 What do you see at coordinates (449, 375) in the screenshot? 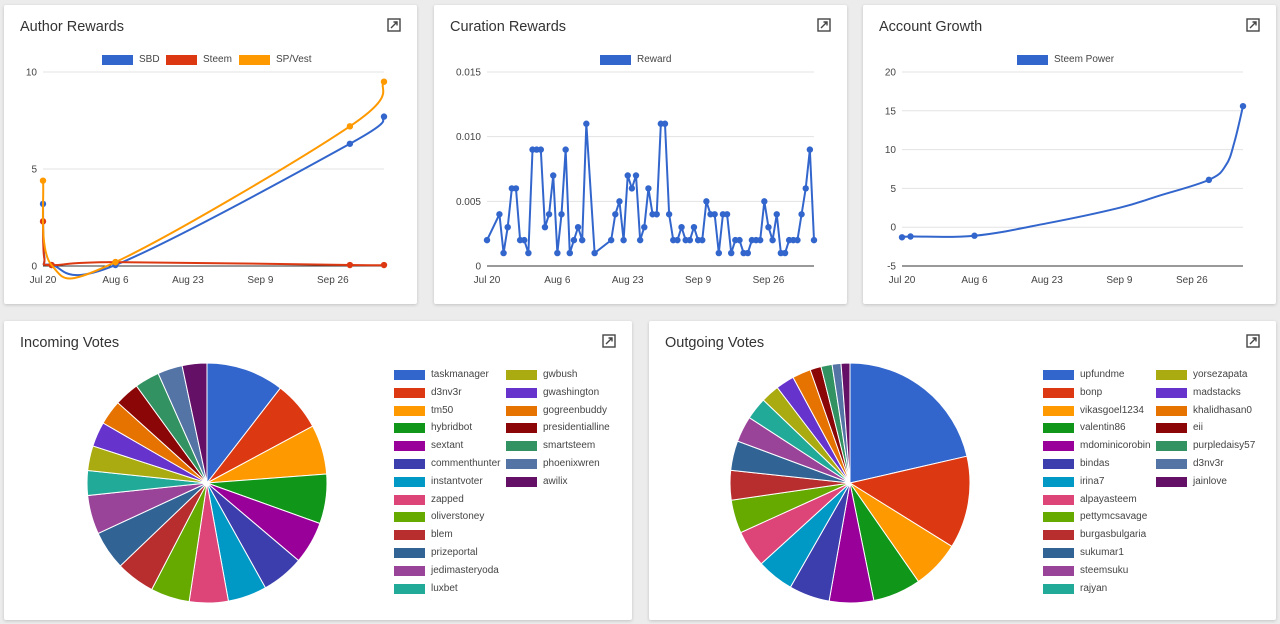
I see `legend-item: taskmanager` at bounding box center [449, 375].